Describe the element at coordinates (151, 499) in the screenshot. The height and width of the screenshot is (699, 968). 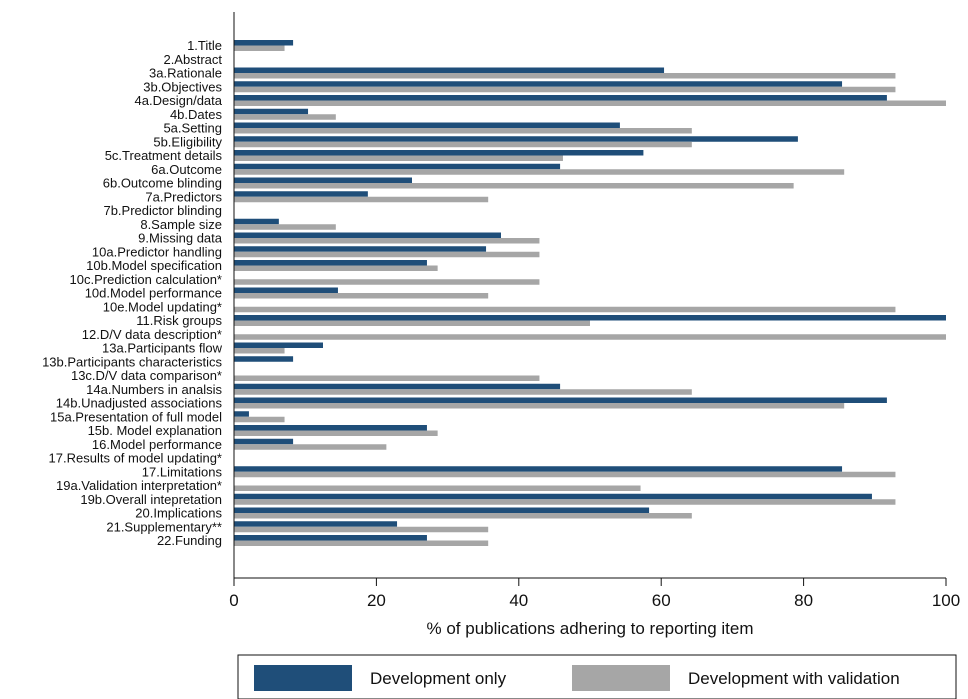
I see `category-label: 19b.Overall intepretation` at that location.